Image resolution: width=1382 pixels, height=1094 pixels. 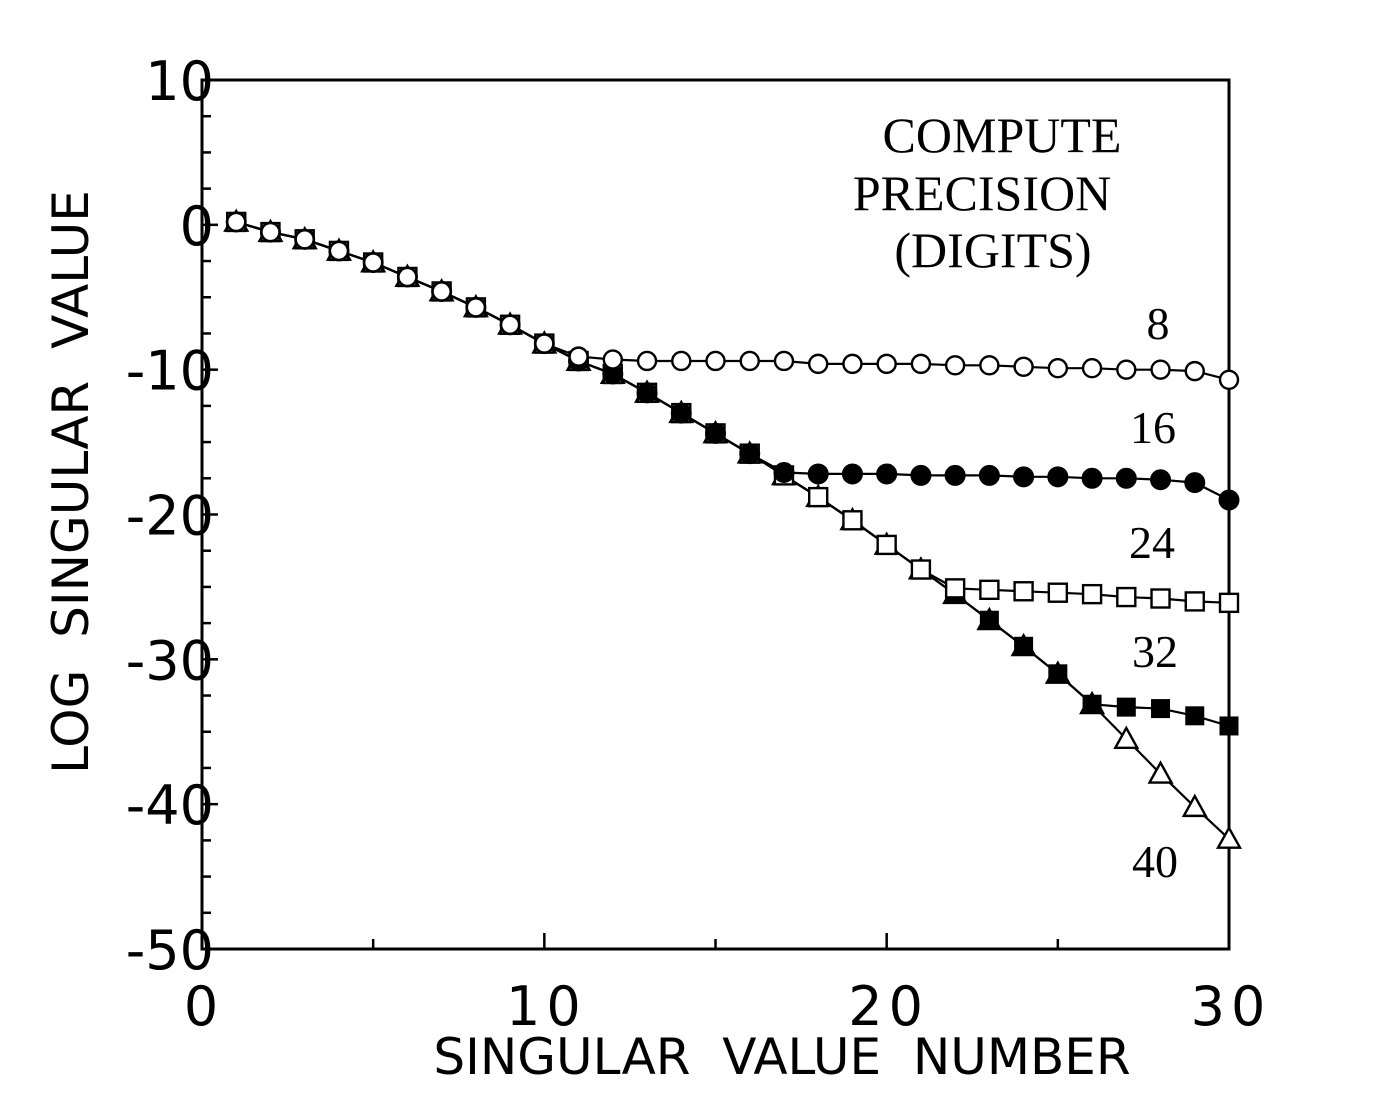 What do you see at coordinates (1155, 861) in the screenshot?
I see `series-label-40: 40` at bounding box center [1155, 861].